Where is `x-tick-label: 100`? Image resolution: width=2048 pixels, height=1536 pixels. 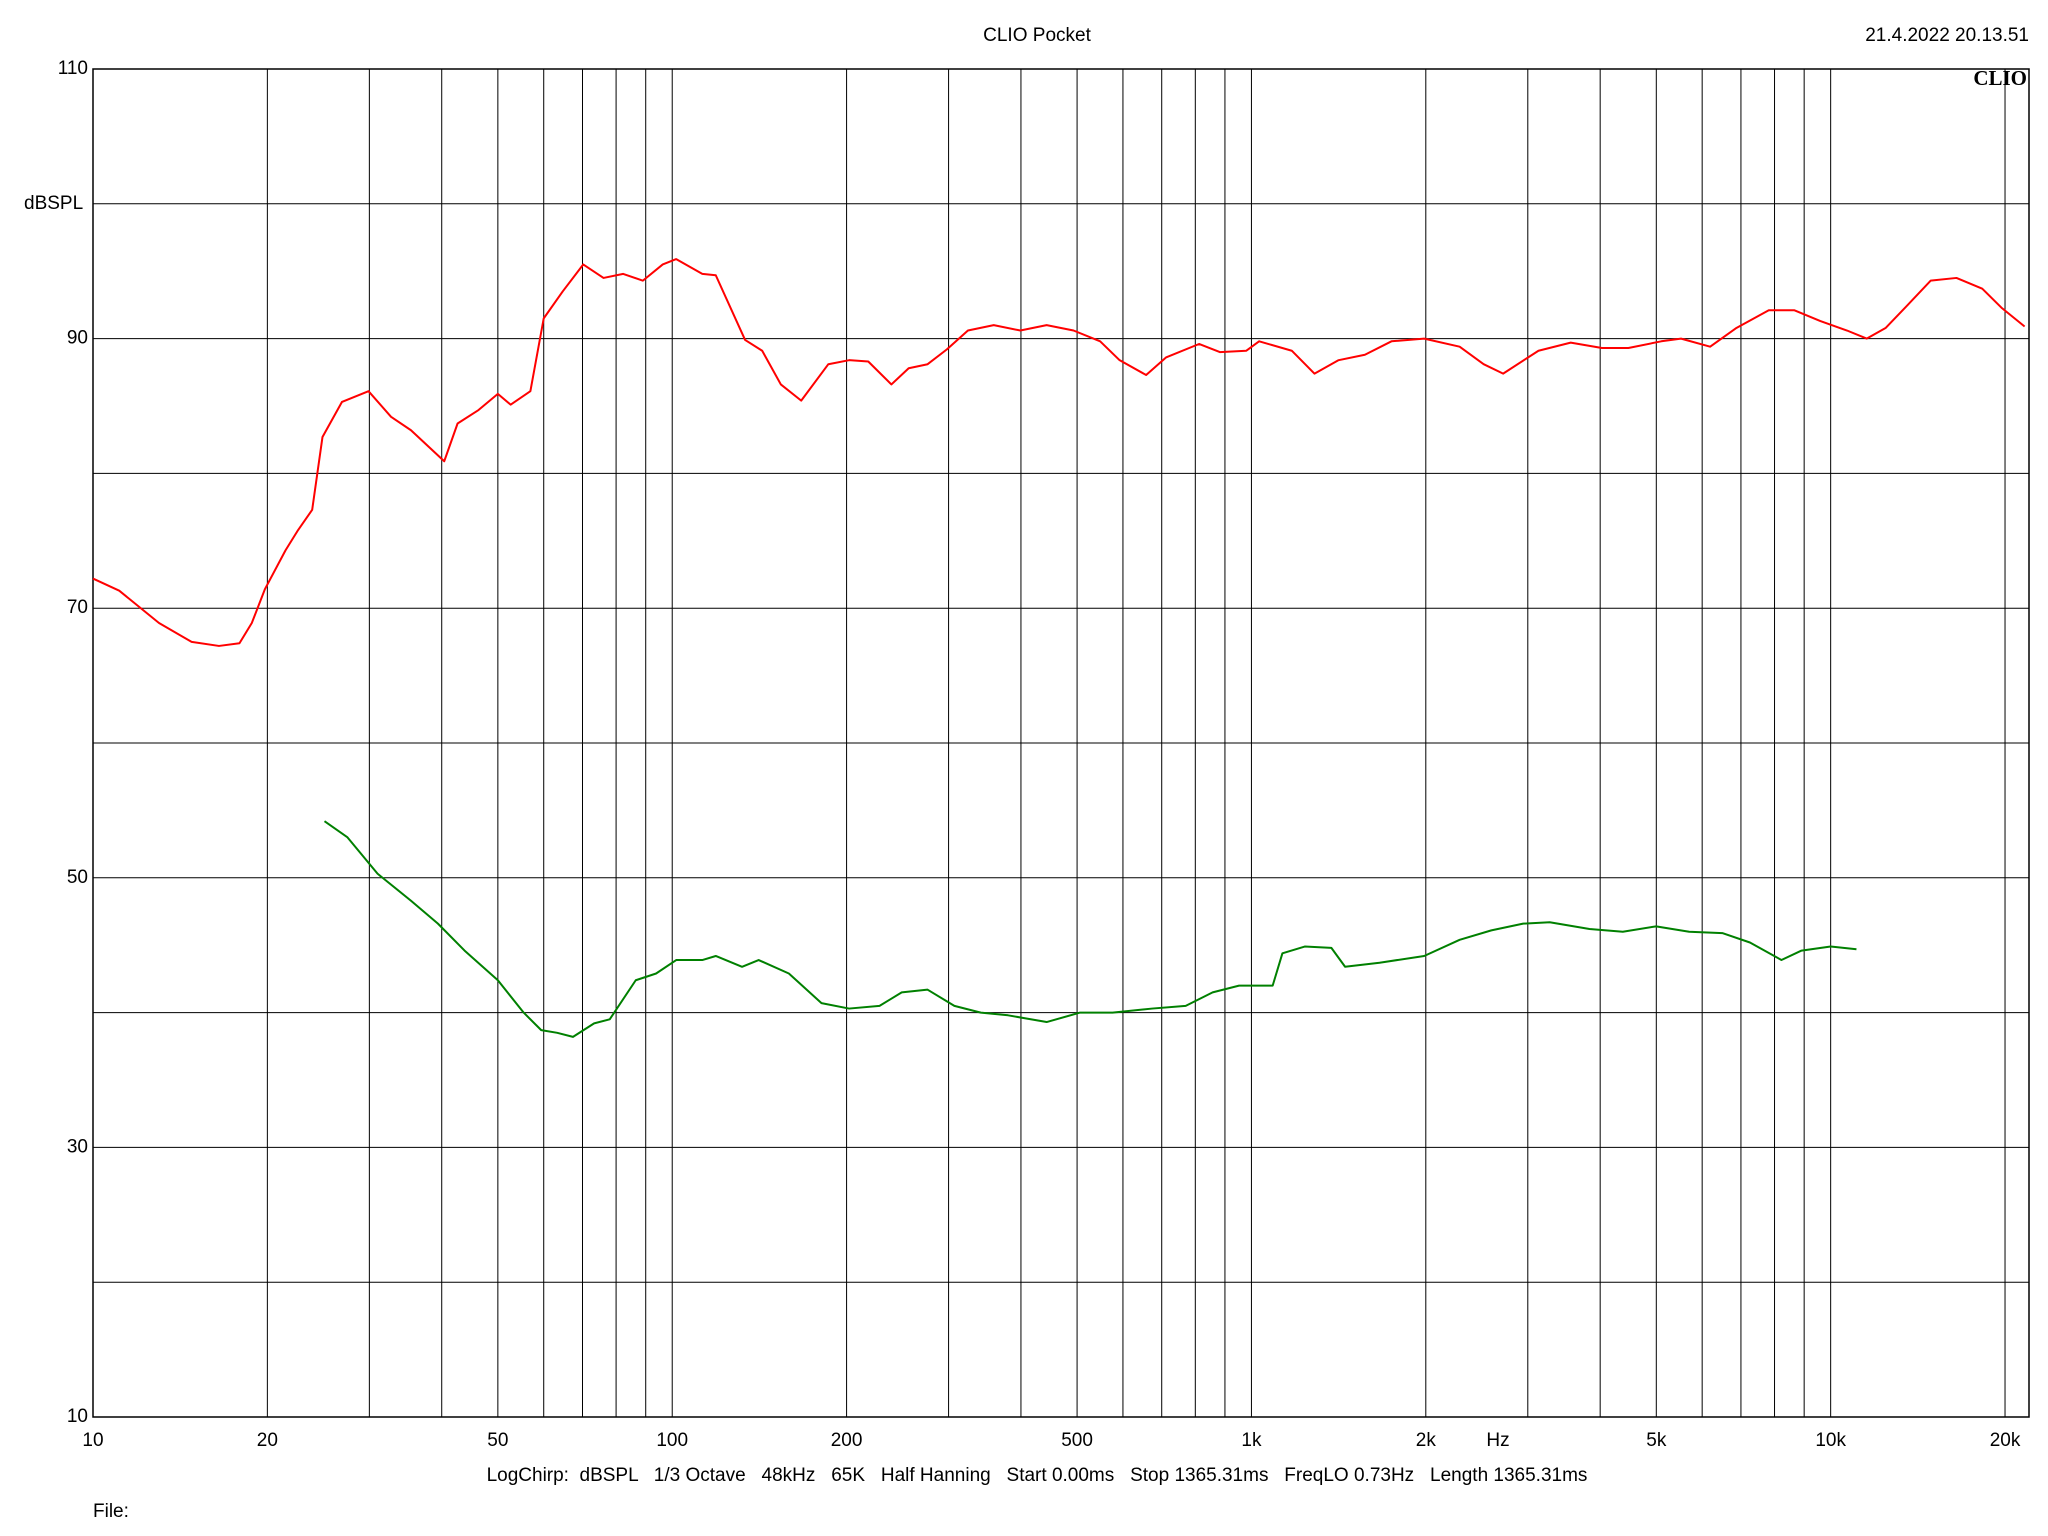 x-tick-label: 100 is located at coordinates (672, 1440).